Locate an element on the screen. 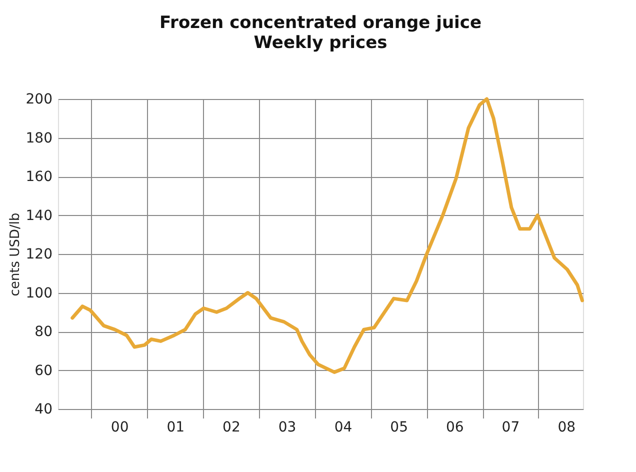  chart-title: Frozen concentrated orange juice is located at coordinates (321, 23).